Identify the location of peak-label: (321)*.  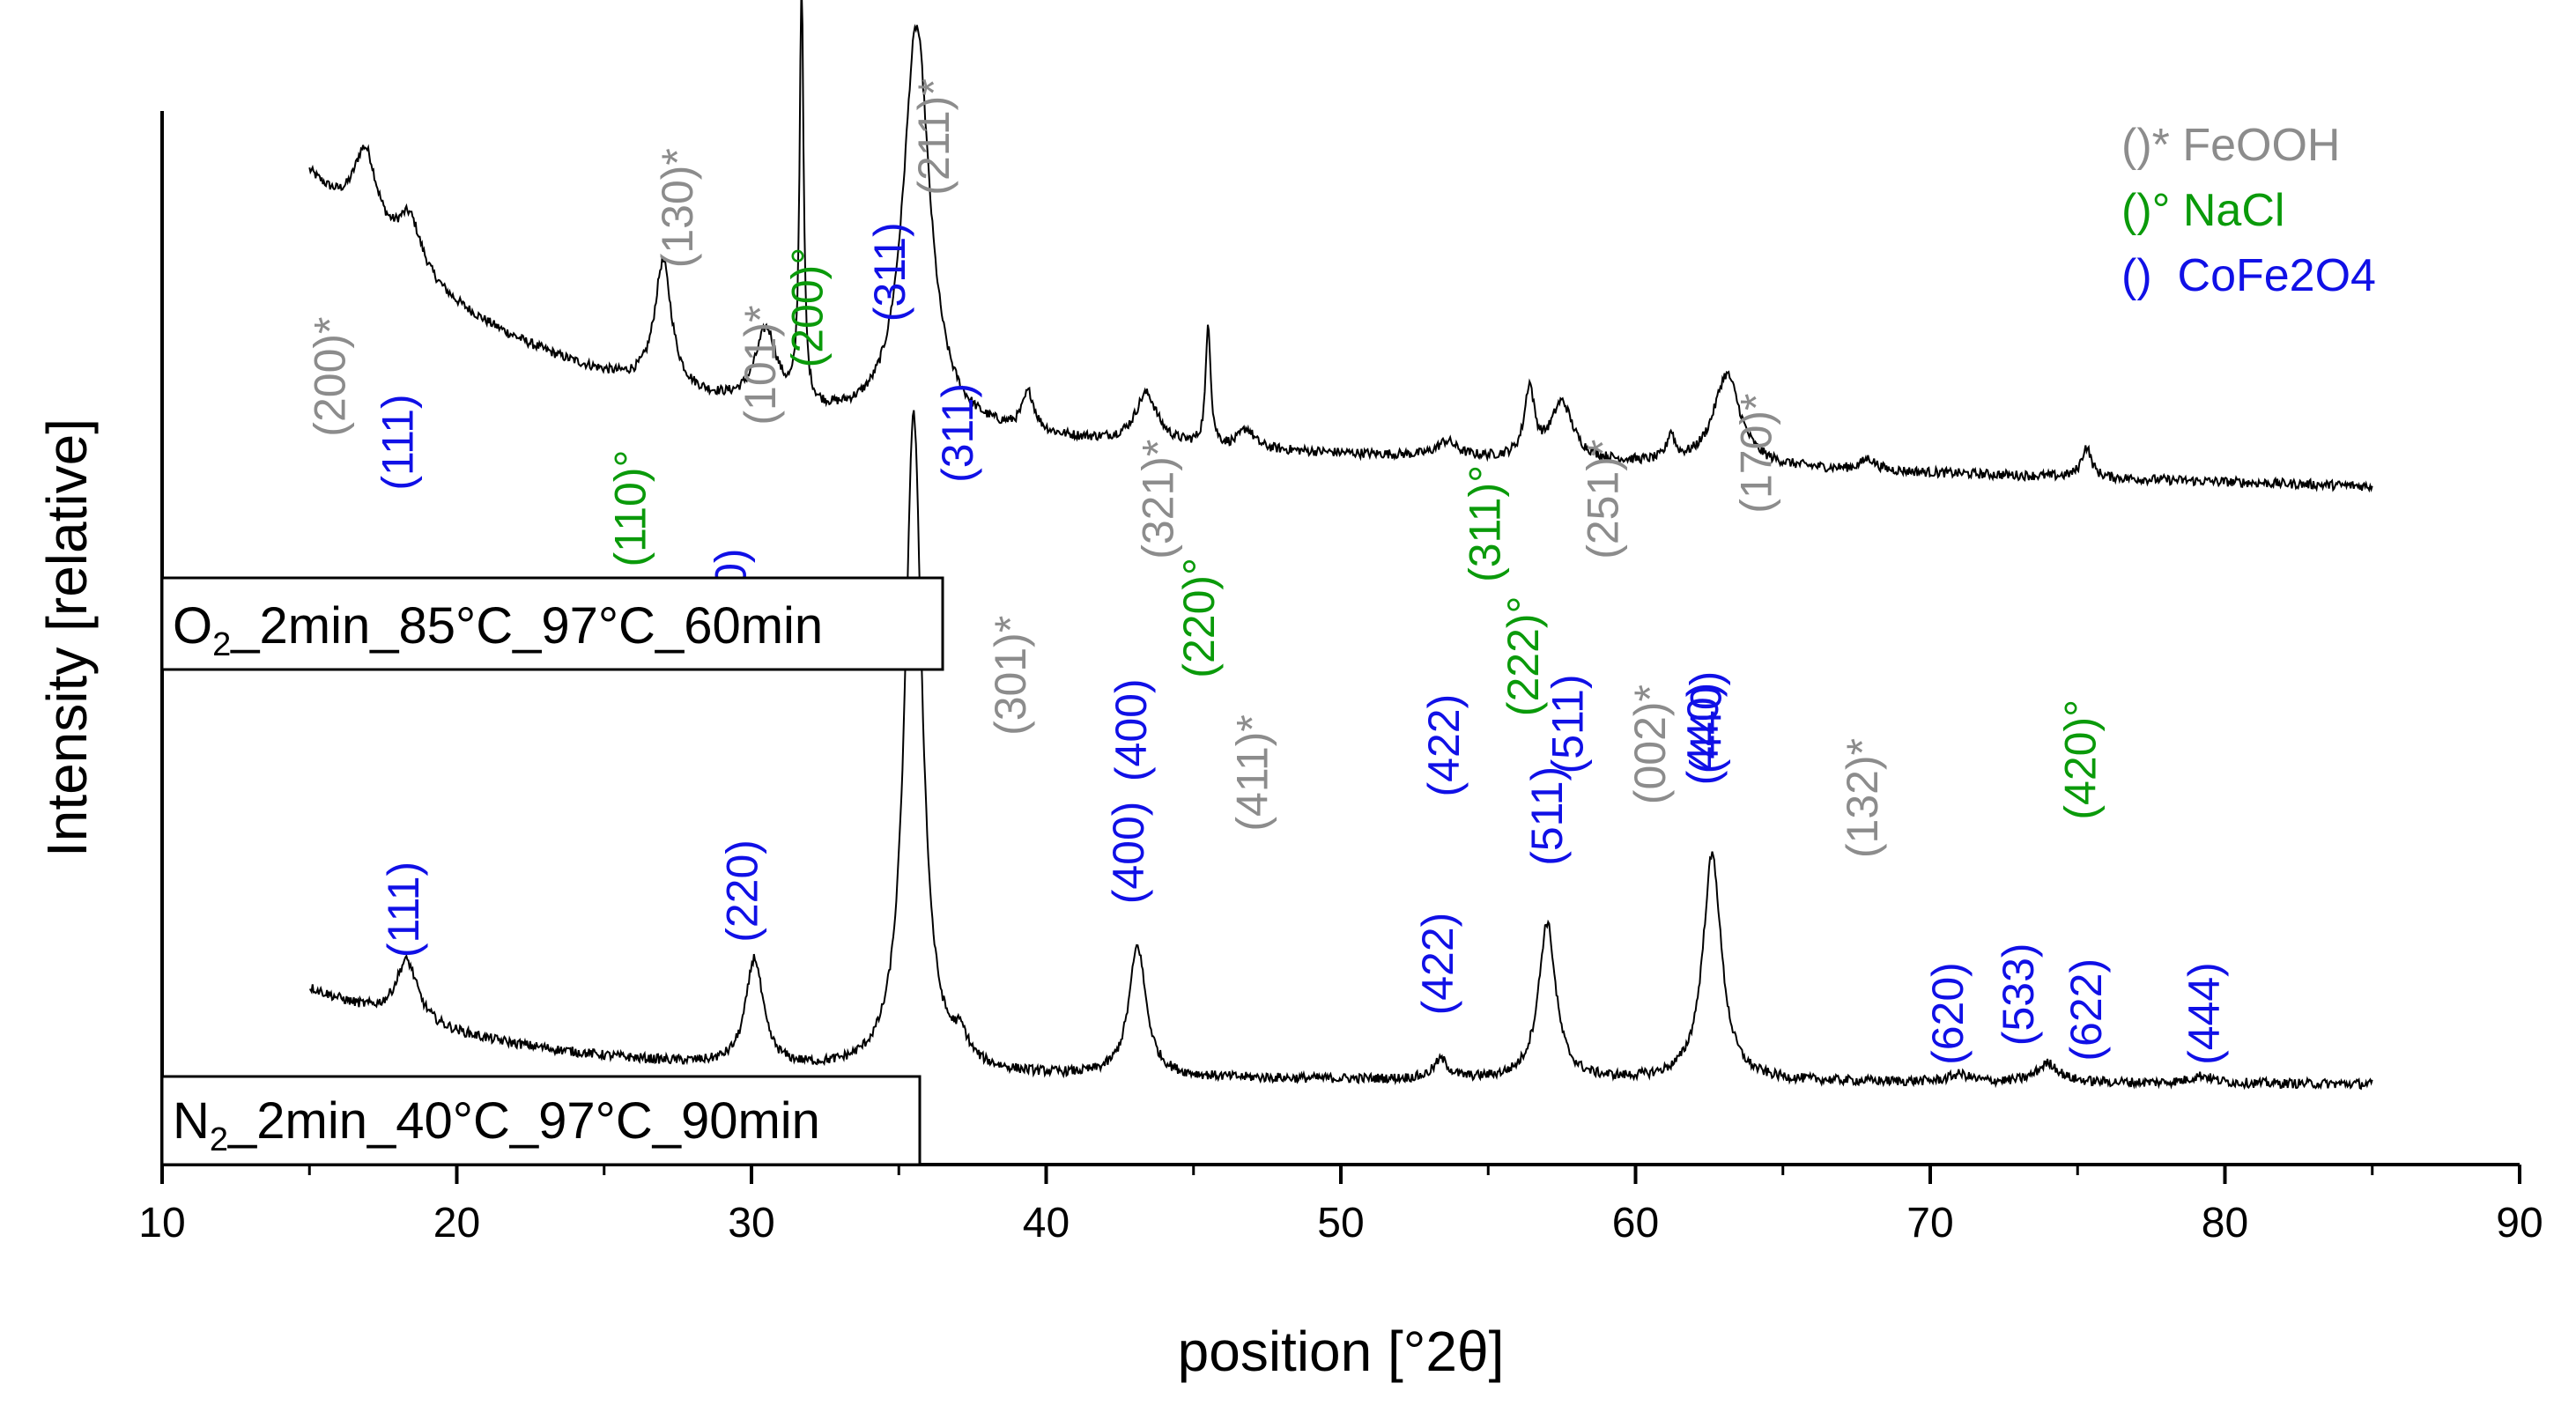
(1158, 499).